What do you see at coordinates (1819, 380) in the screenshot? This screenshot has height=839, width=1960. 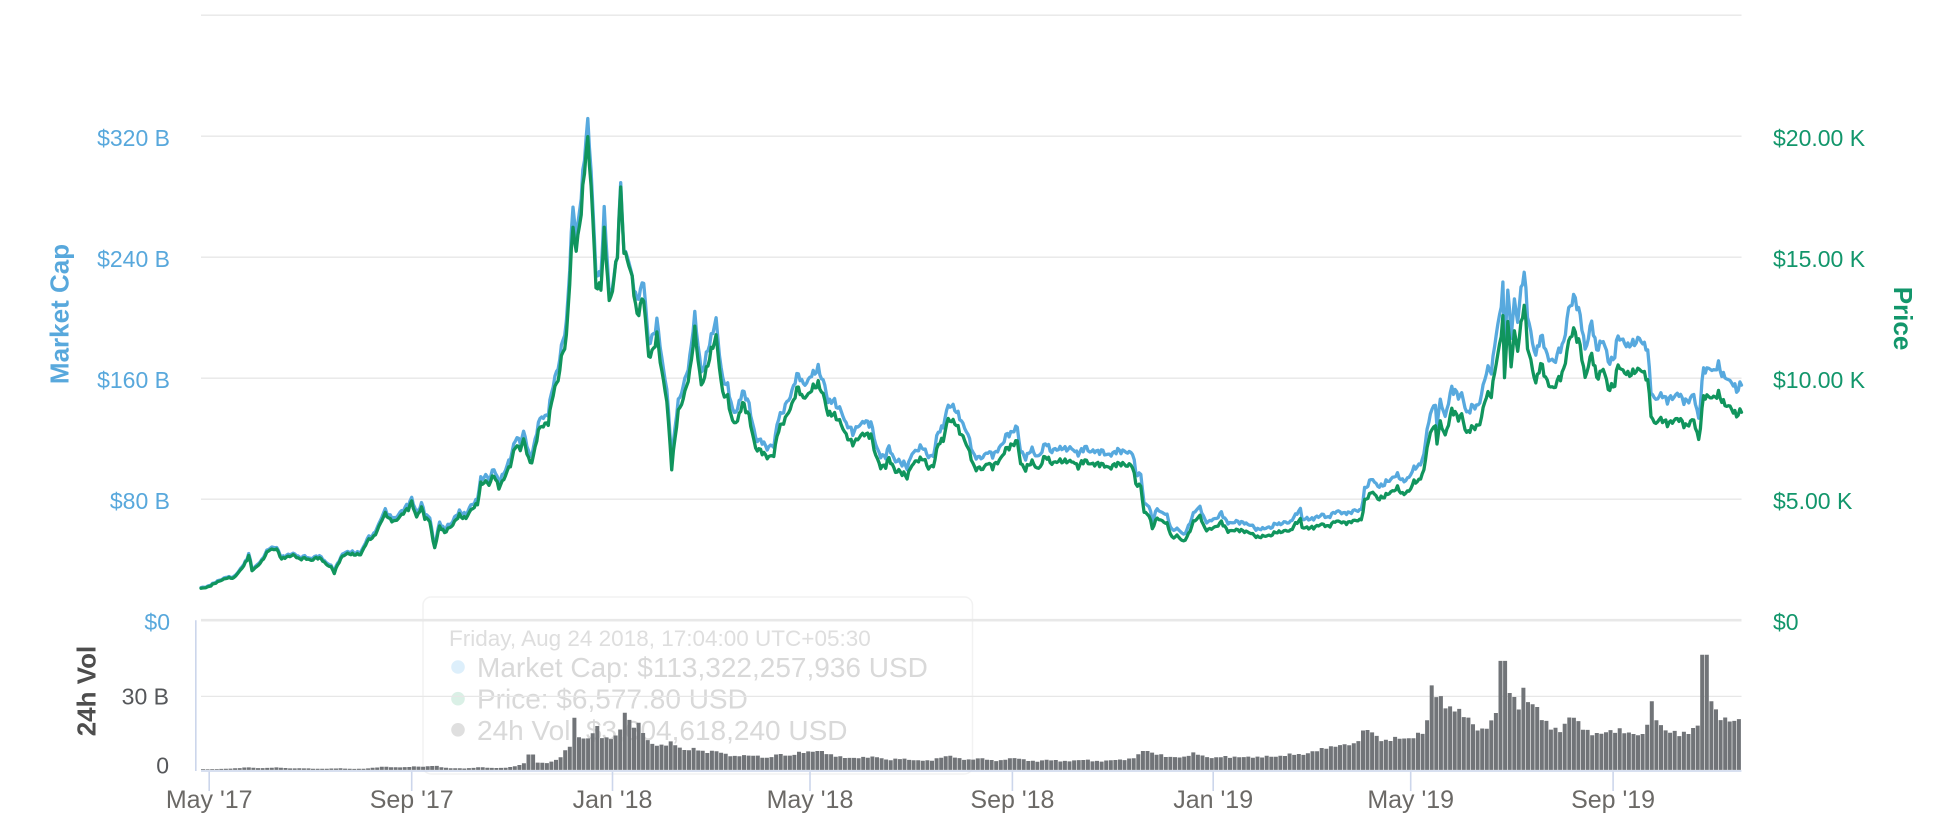 I see `svg-text: $10.00 K` at bounding box center [1819, 380].